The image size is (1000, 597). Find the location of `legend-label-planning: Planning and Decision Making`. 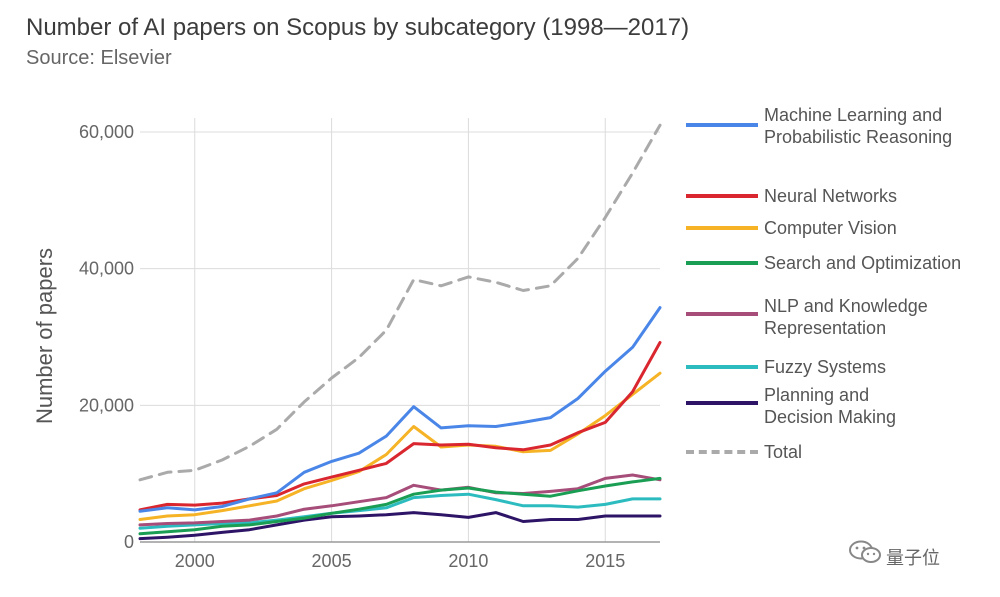

legend-label-planning: Planning and Decision Making is located at coordinates (879, 406).